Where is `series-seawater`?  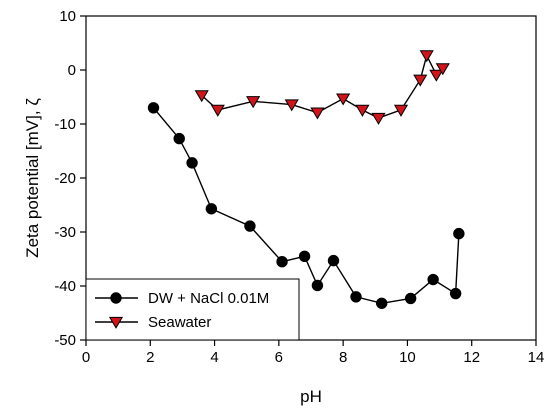
series-seawater is located at coordinates (322, 87).